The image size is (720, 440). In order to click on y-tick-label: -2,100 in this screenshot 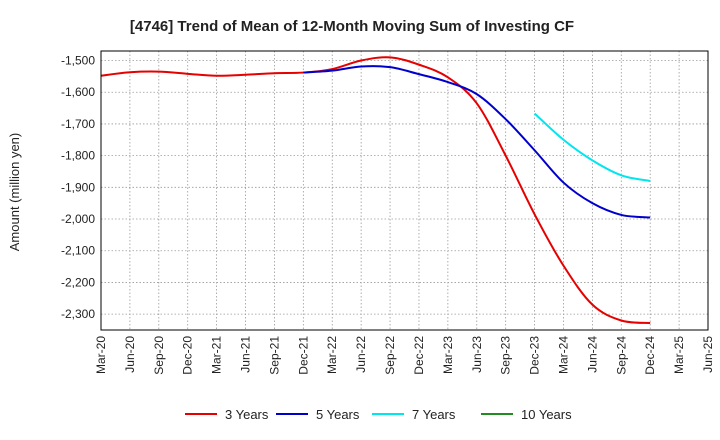, I will do `click(78, 251)`.